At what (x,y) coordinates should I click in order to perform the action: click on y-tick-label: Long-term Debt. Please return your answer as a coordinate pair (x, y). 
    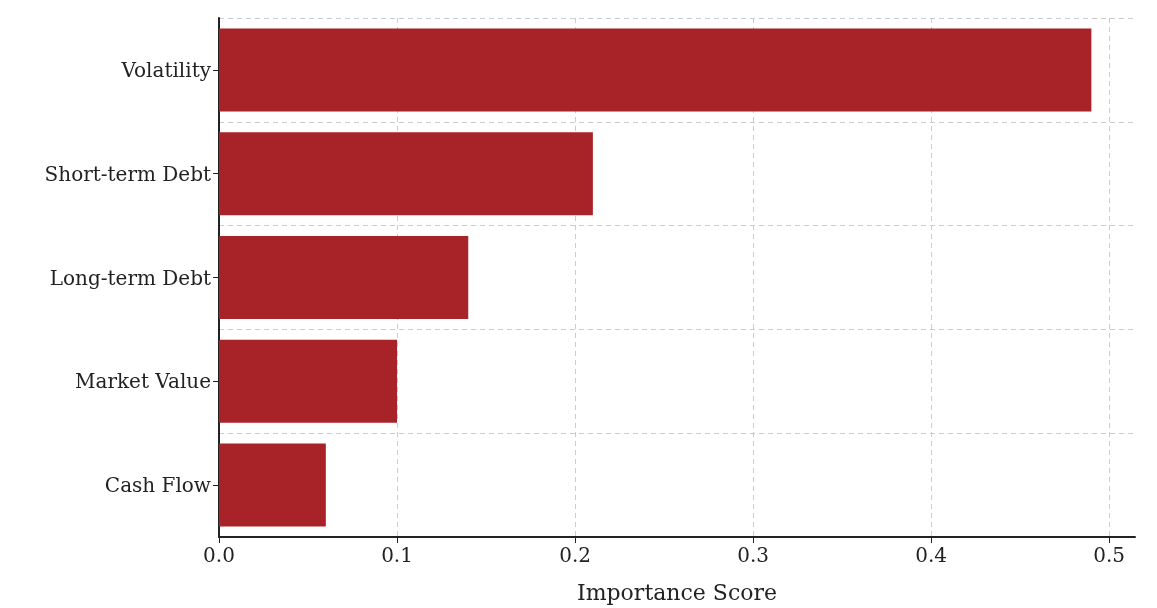
    Looking at the image, I should click on (130, 277).